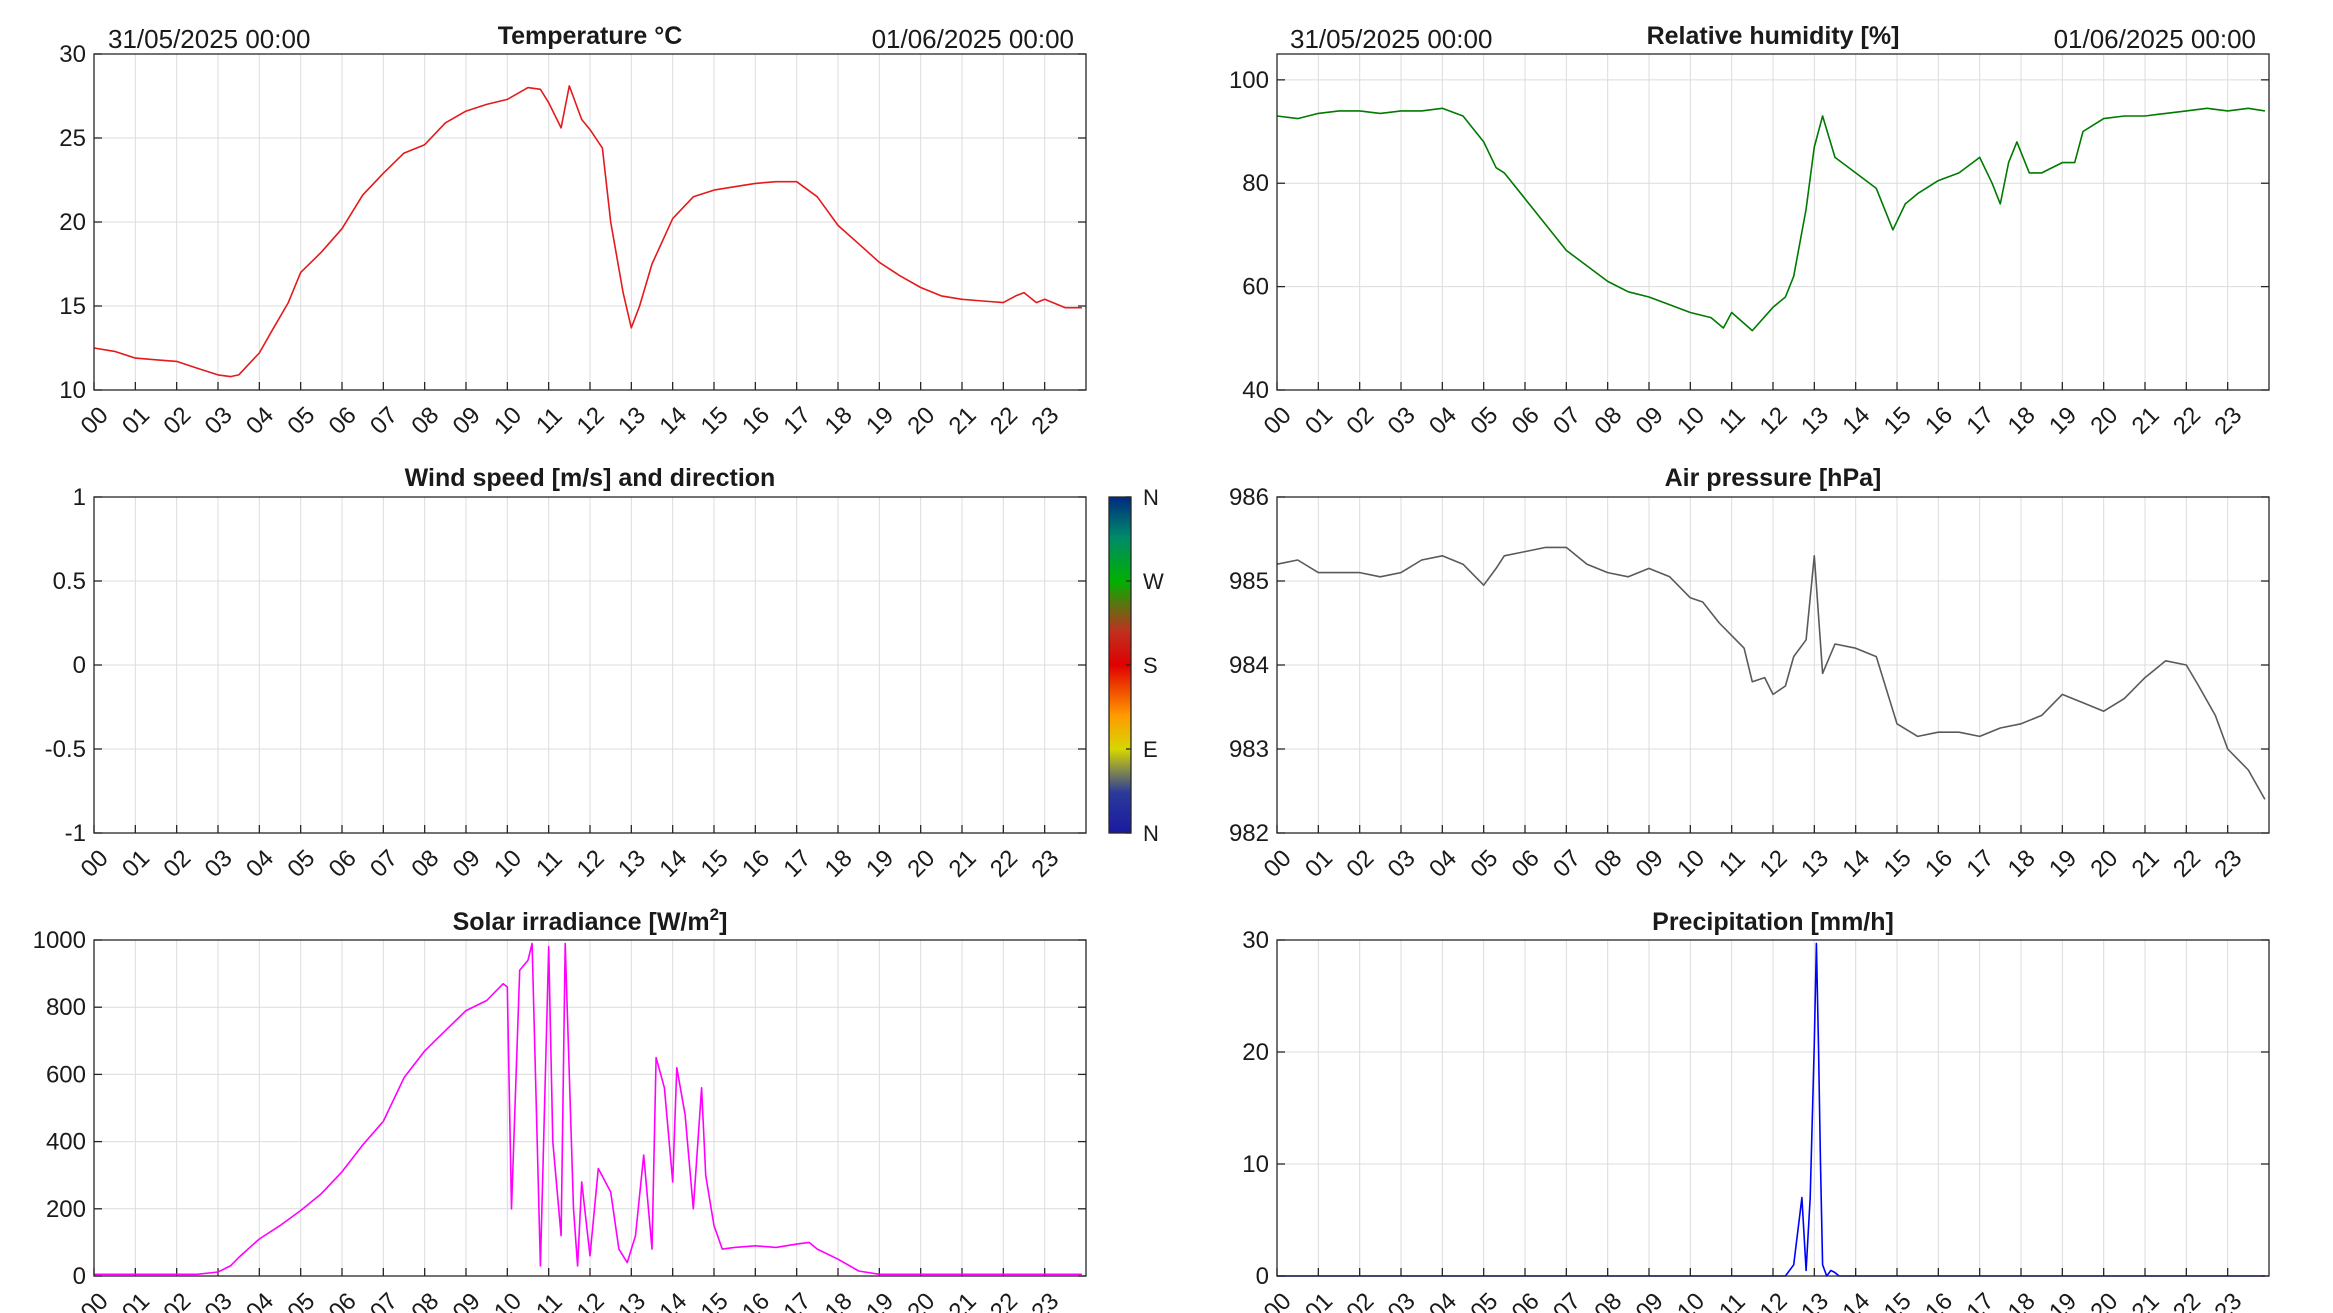 The width and height of the screenshot is (2333, 1313). What do you see at coordinates (72, 54) in the screenshot?
I see `y-tick-label: 30` at bounding box center [72, 54].